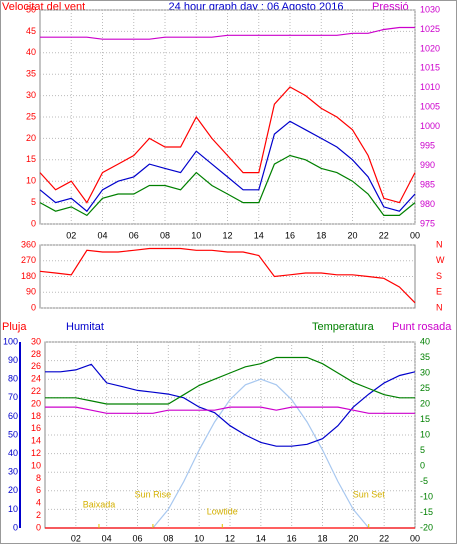 The height and width of the screenshot is (544, 457). I want to click on y2-tick-label: 35, so click(425, 357).